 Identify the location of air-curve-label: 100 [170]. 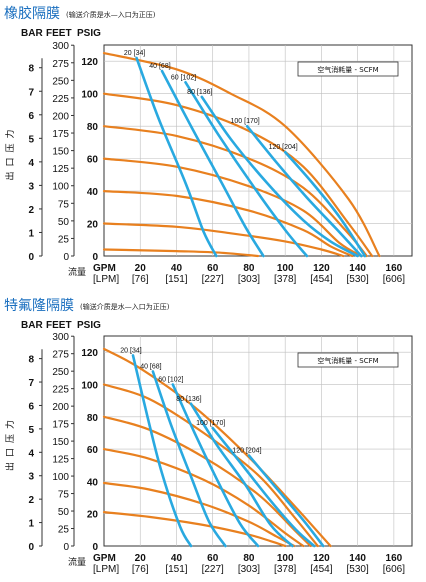
(245, 121).